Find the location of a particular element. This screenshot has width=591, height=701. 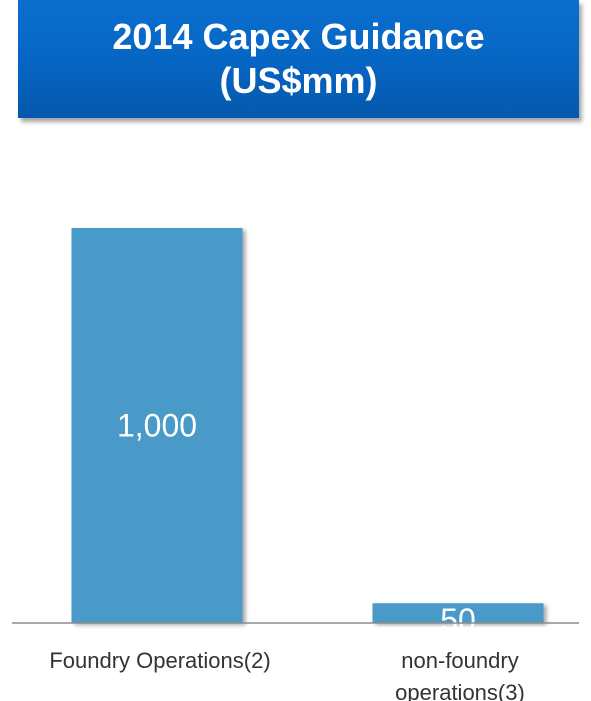

data-label-2: 50 is located at coordinates (458, 620).